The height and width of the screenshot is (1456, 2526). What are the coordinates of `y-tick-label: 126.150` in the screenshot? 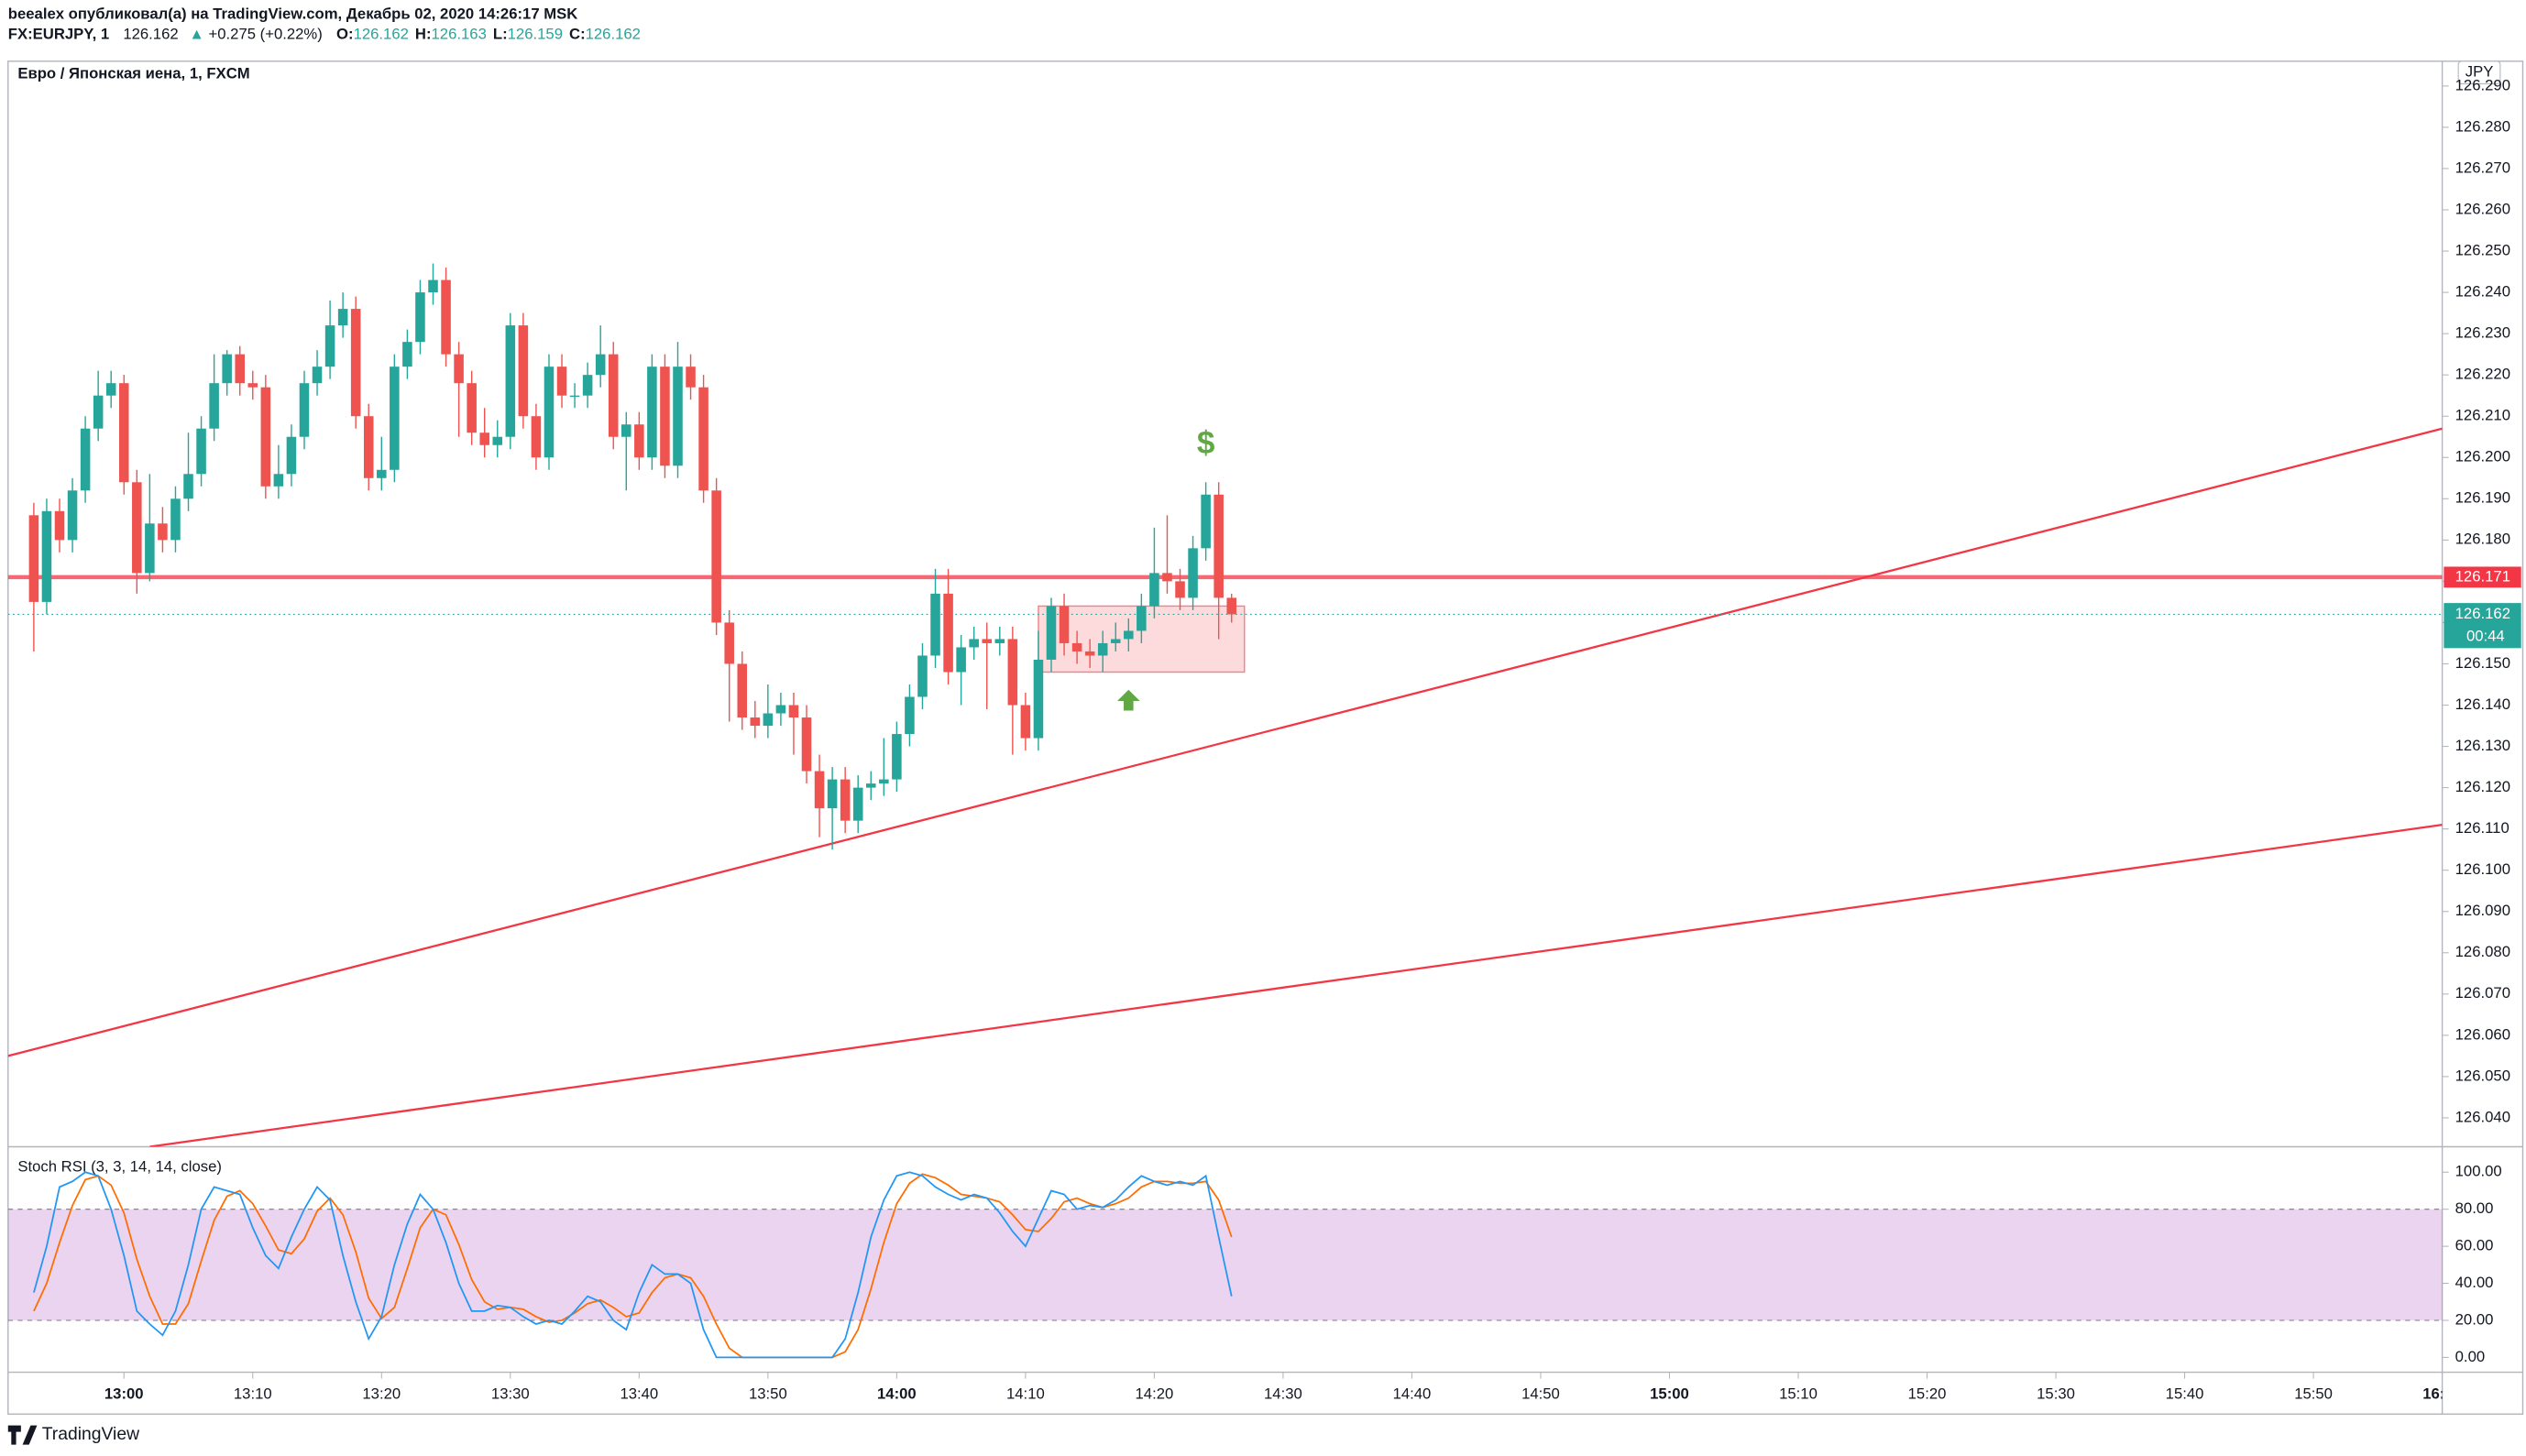 It's located at (2482, 663).